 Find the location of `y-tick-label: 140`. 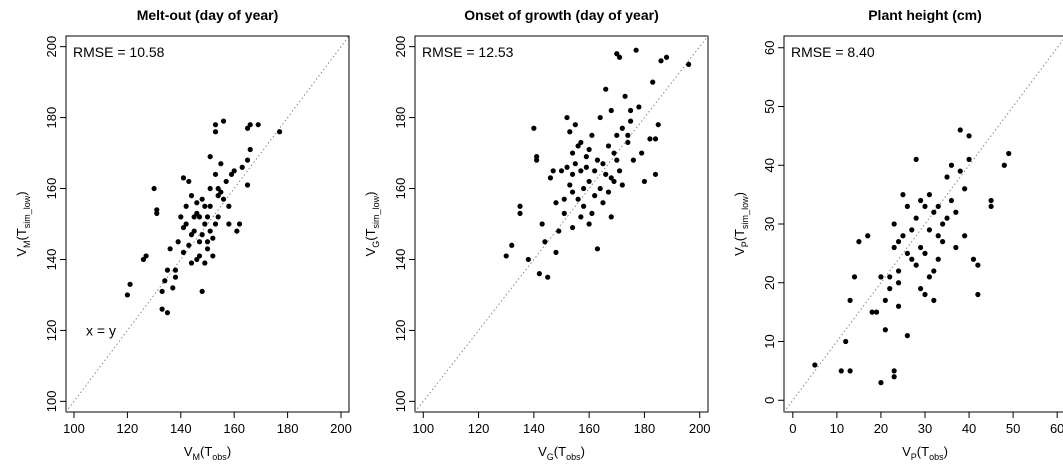

y-tick-label: 140 is located at coordinates (400, 260).